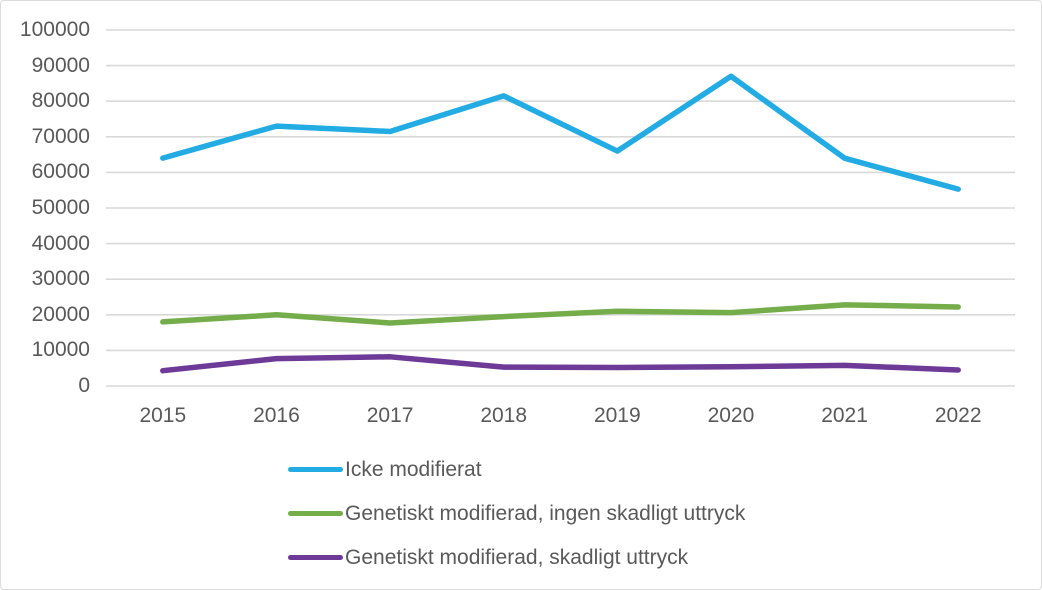  I want to click on x-tick-label: 2018, so click(504, 415).